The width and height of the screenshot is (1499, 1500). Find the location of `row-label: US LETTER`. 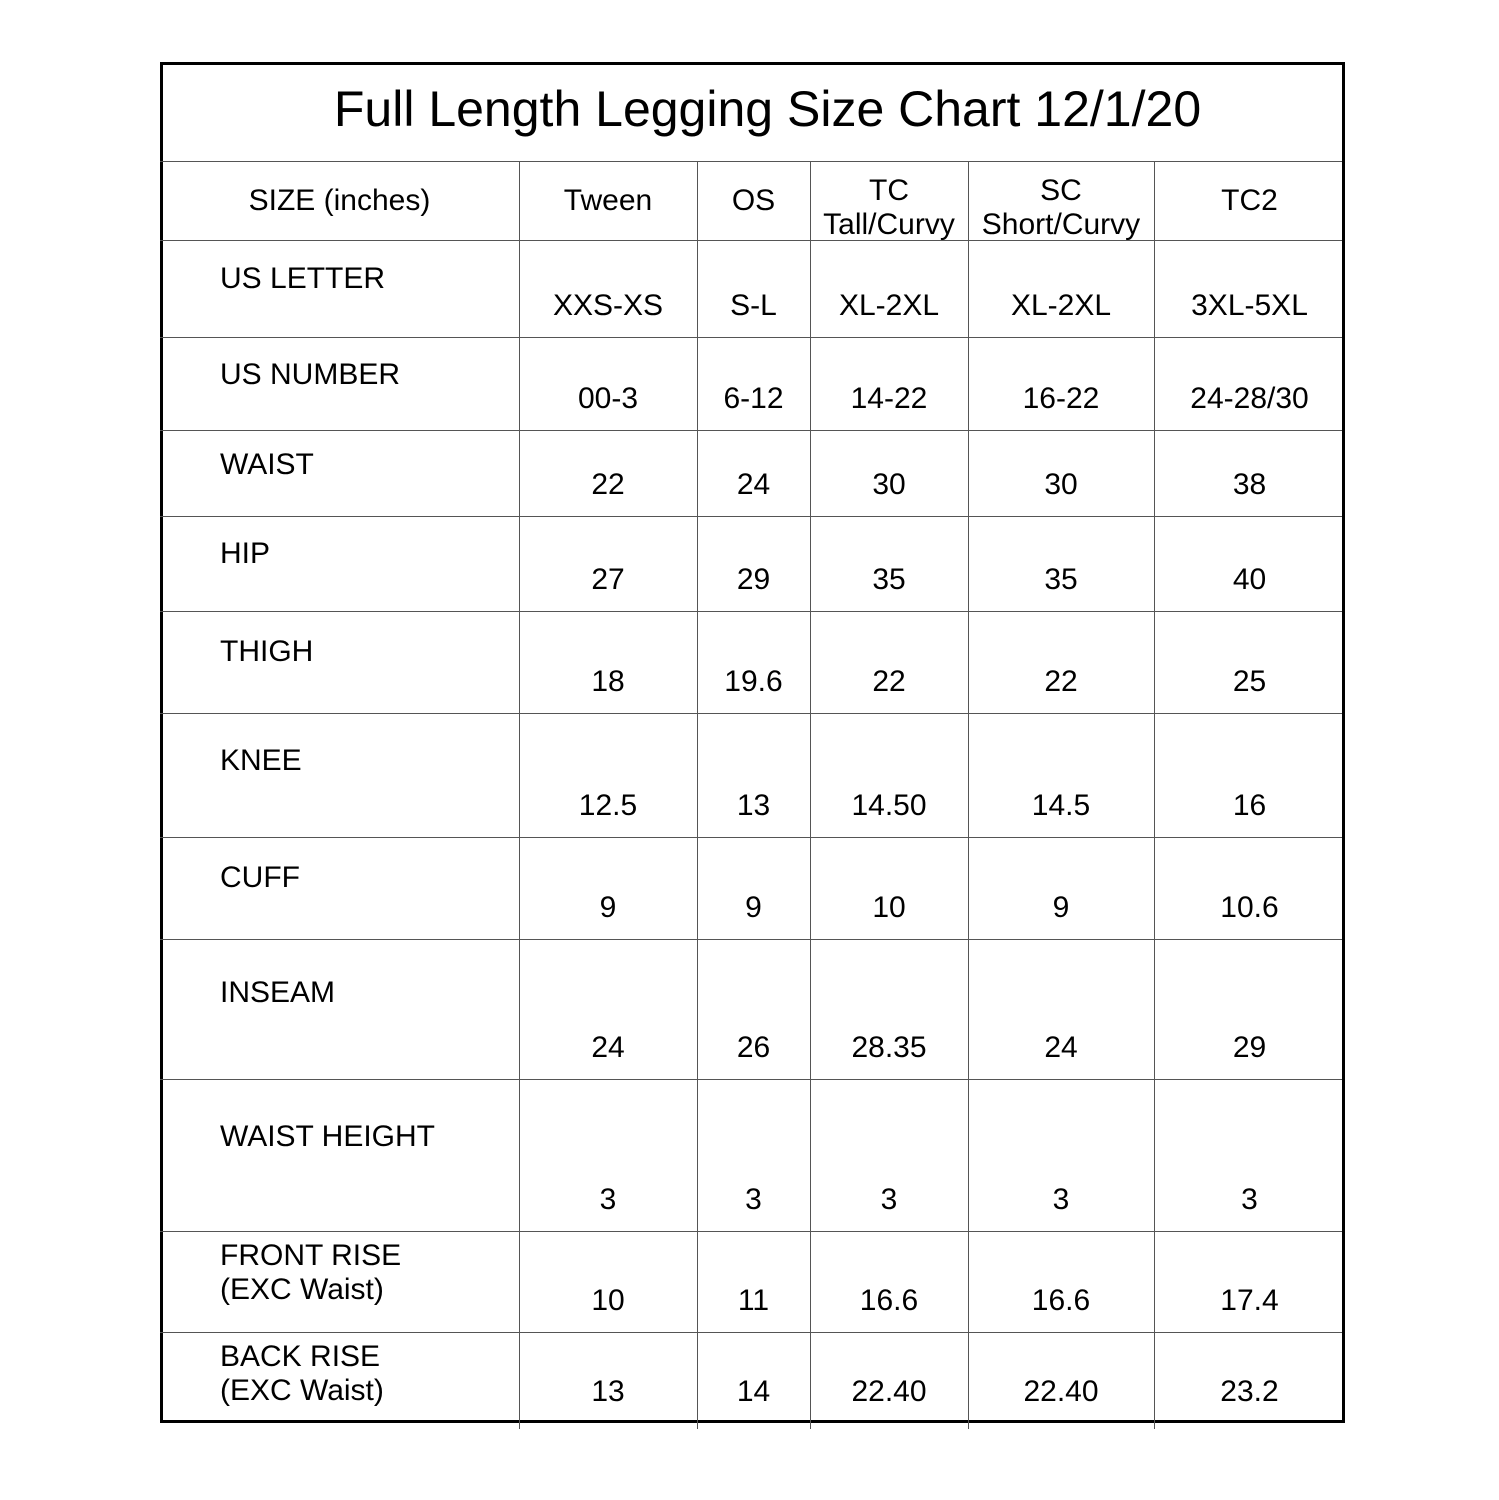

row-label: US LETTER is located at coordinates (302, 279).